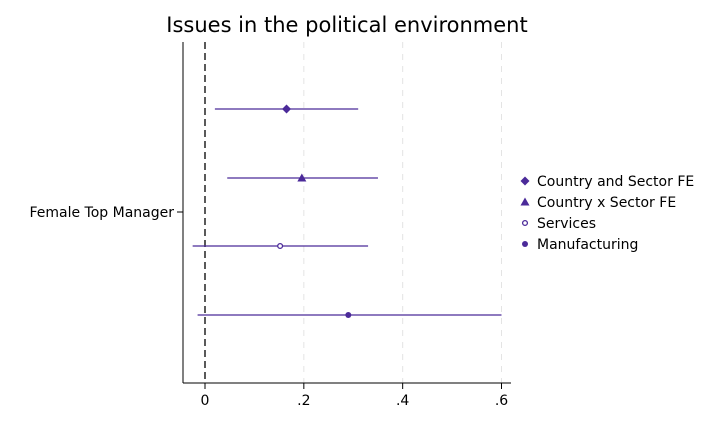 Image resolution: width=720 pixels, height=432 pixels. What do you see at coordinates (205, 401) in the screenshot?
I see `x-tick-label: 0` at bounding box center [205, 401].